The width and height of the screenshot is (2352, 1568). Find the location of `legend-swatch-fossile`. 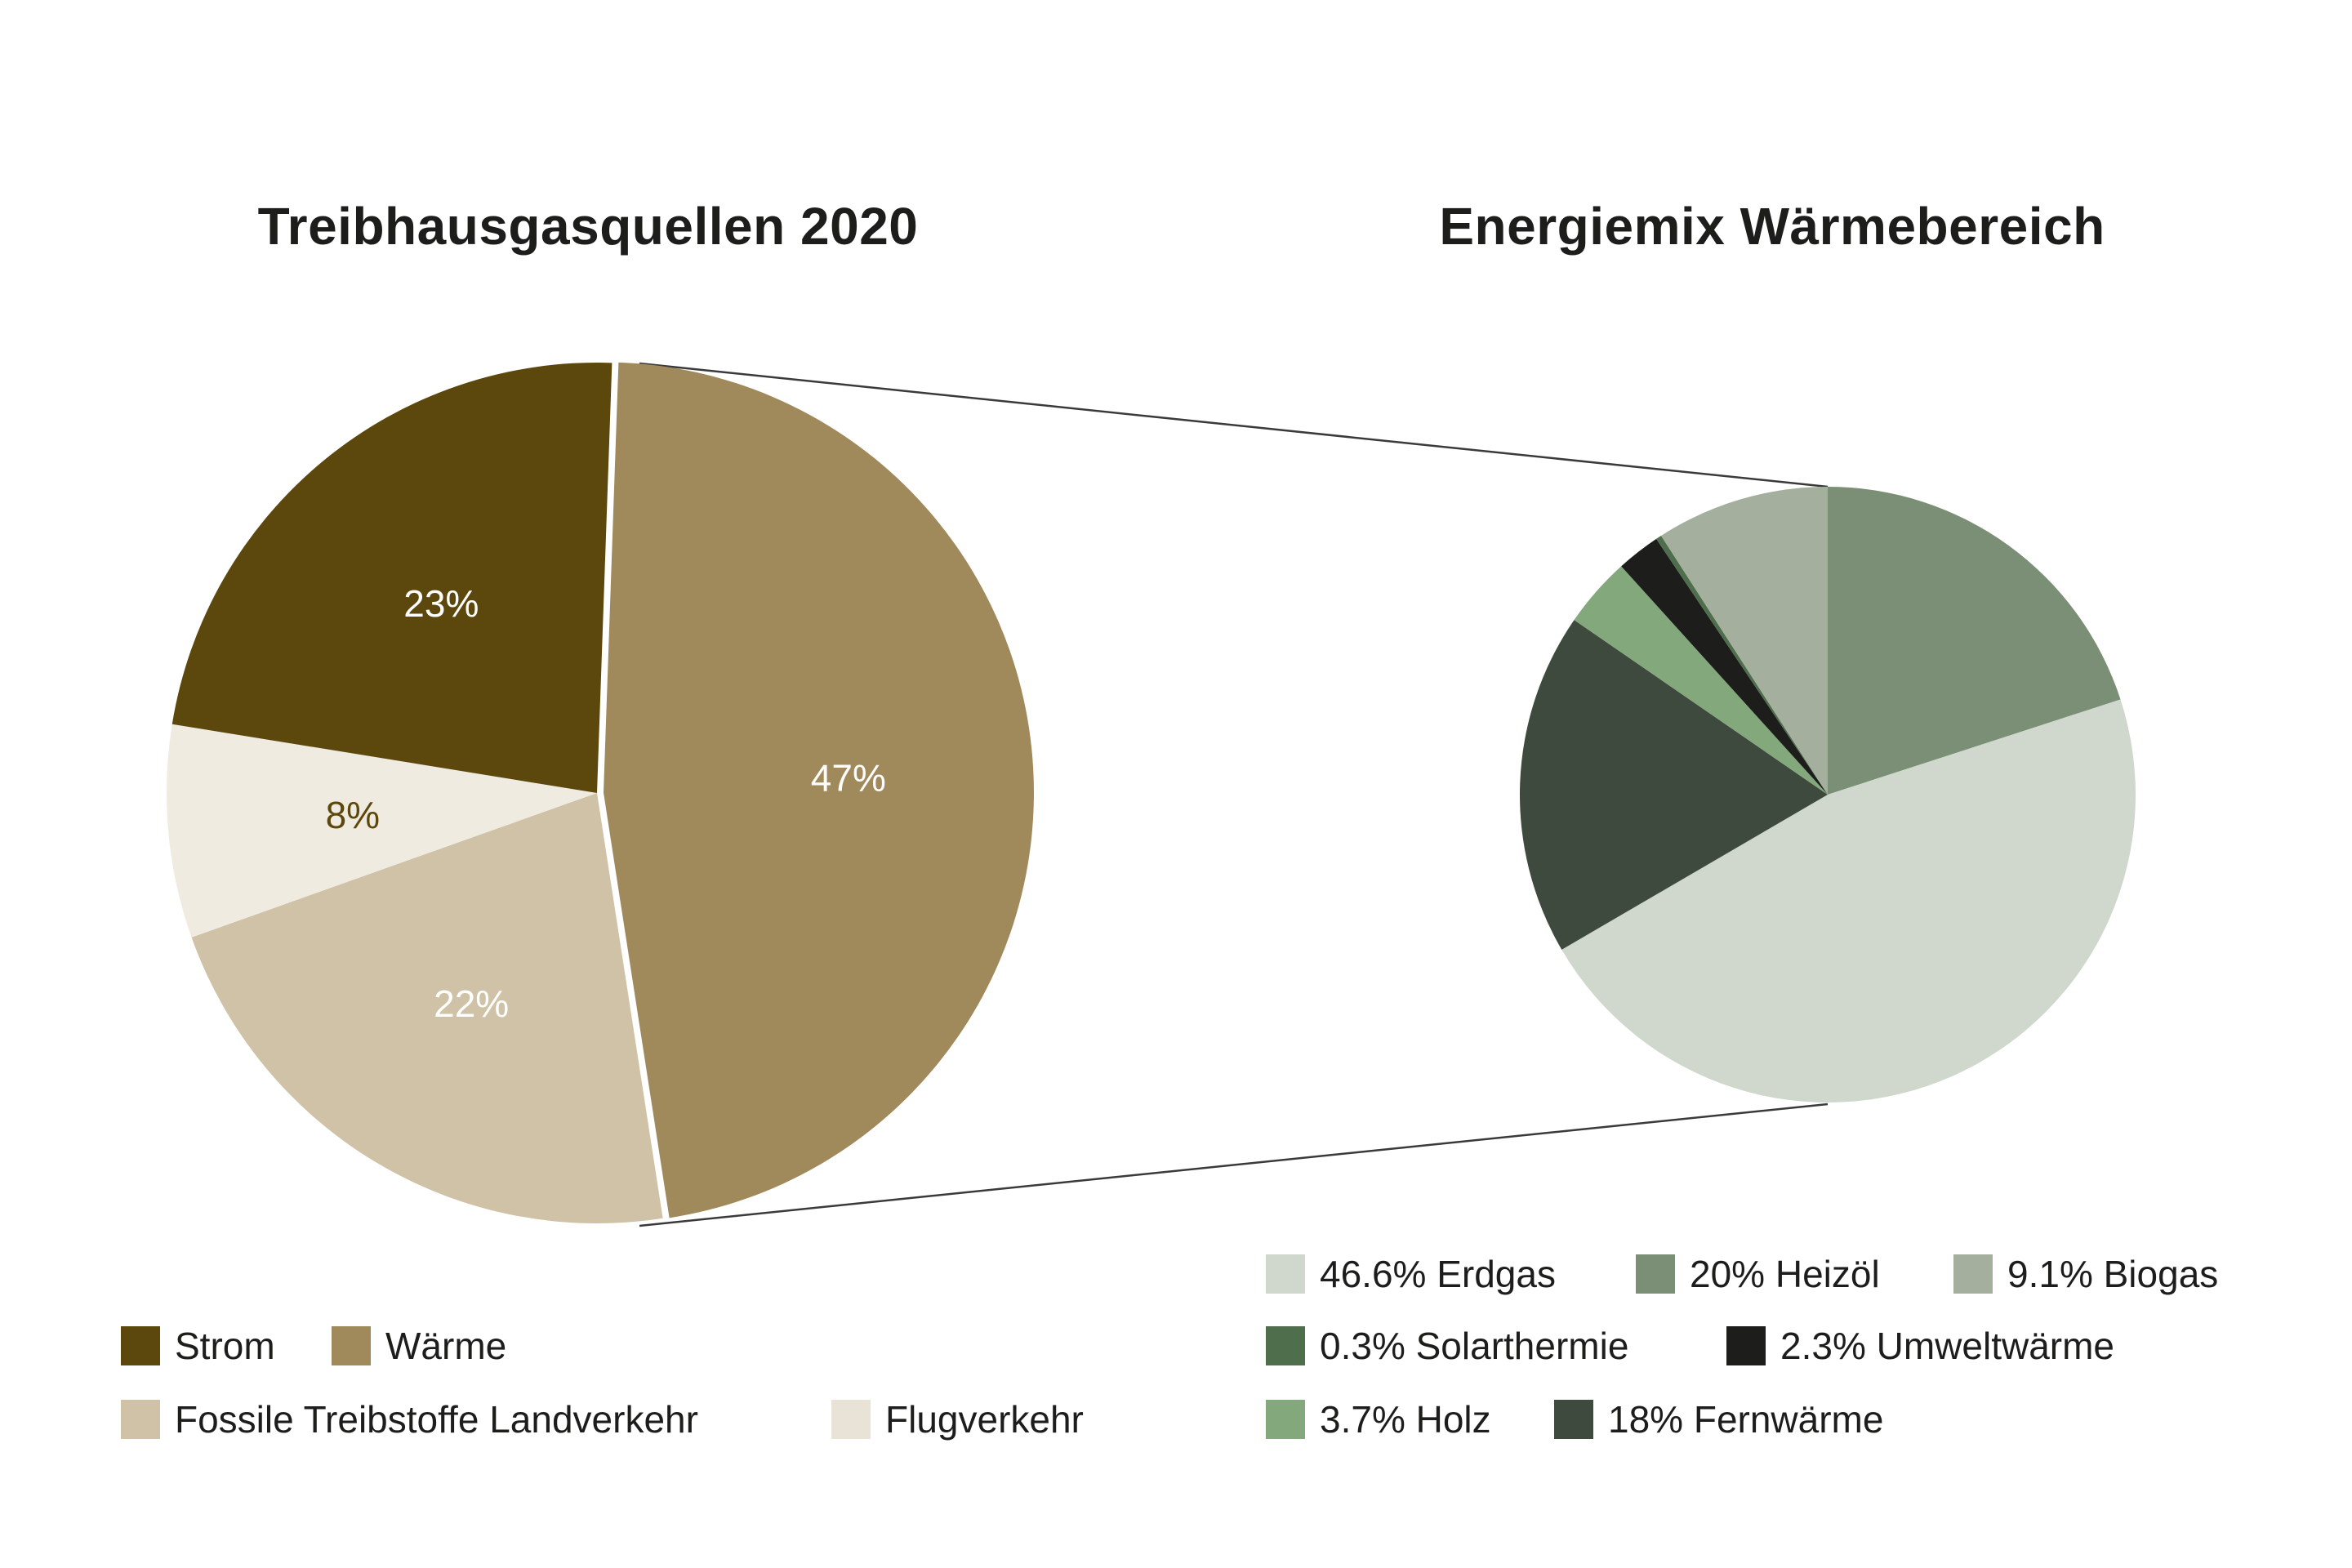

legend-swatch-fossile is located at coordinates (140, 1419).